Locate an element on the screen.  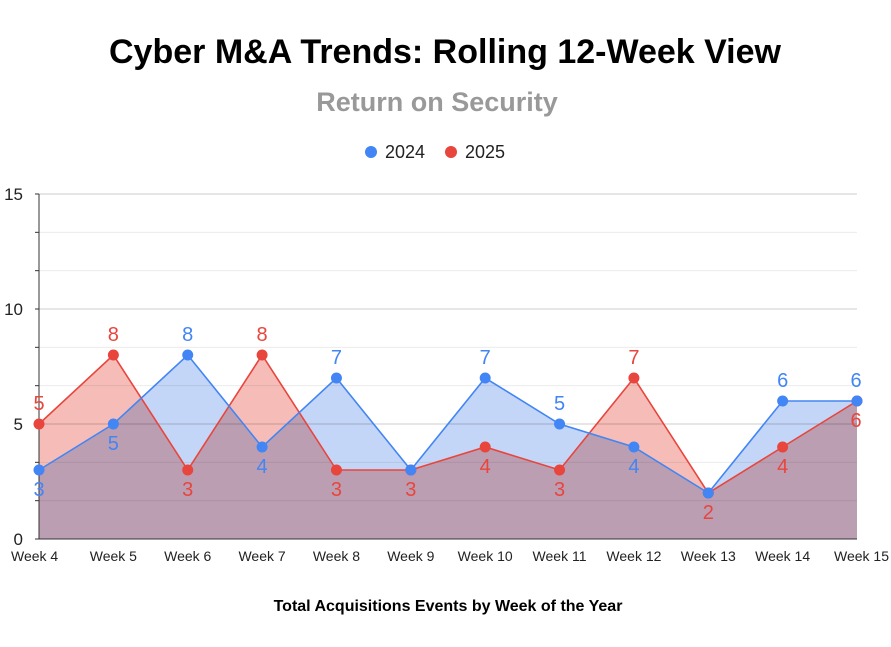
data-label-2025-week-4: 5 is located at coordinates (38, 404).